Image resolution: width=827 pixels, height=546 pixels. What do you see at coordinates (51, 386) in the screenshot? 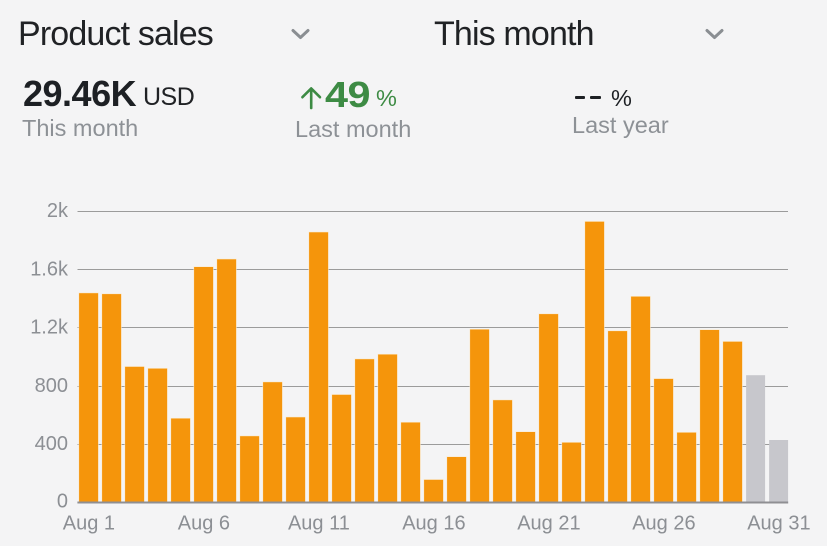
I see `svg-text: 800` at bounding box center [51, 386].